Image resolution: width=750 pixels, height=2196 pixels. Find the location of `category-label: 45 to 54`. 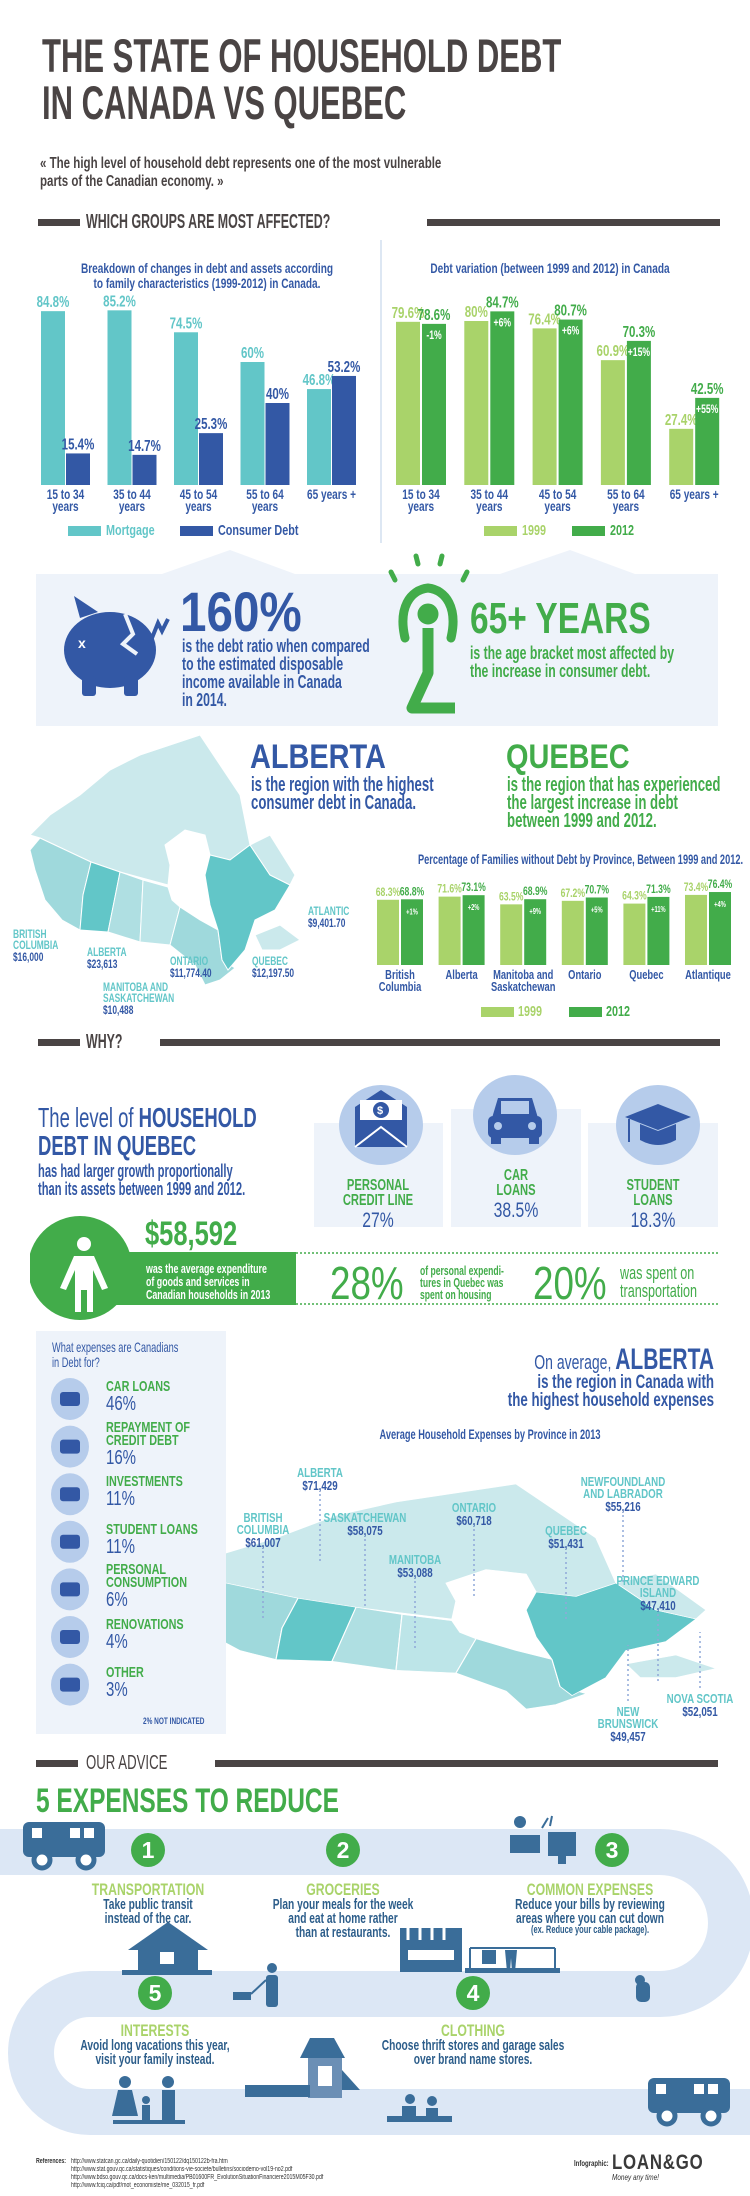

category-label: 45 to 54 is located at coordinates (199, 494).